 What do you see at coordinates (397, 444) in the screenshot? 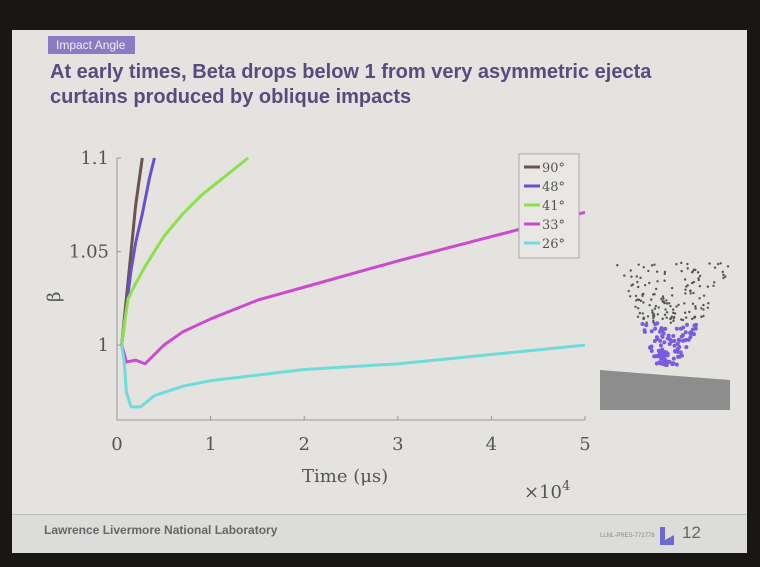
I see `x-tick-label: 3` at bounding box center [397, 444].